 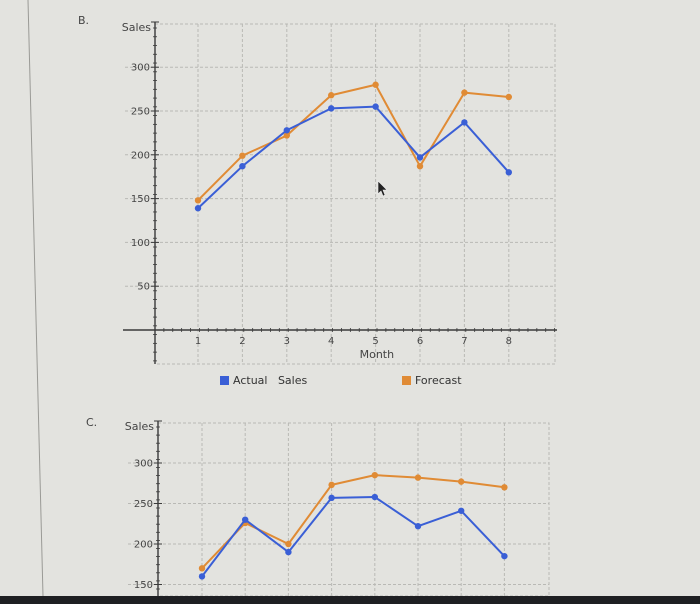 I want to click on legend-actual: Actual Sales, so click(x=263, y=380).